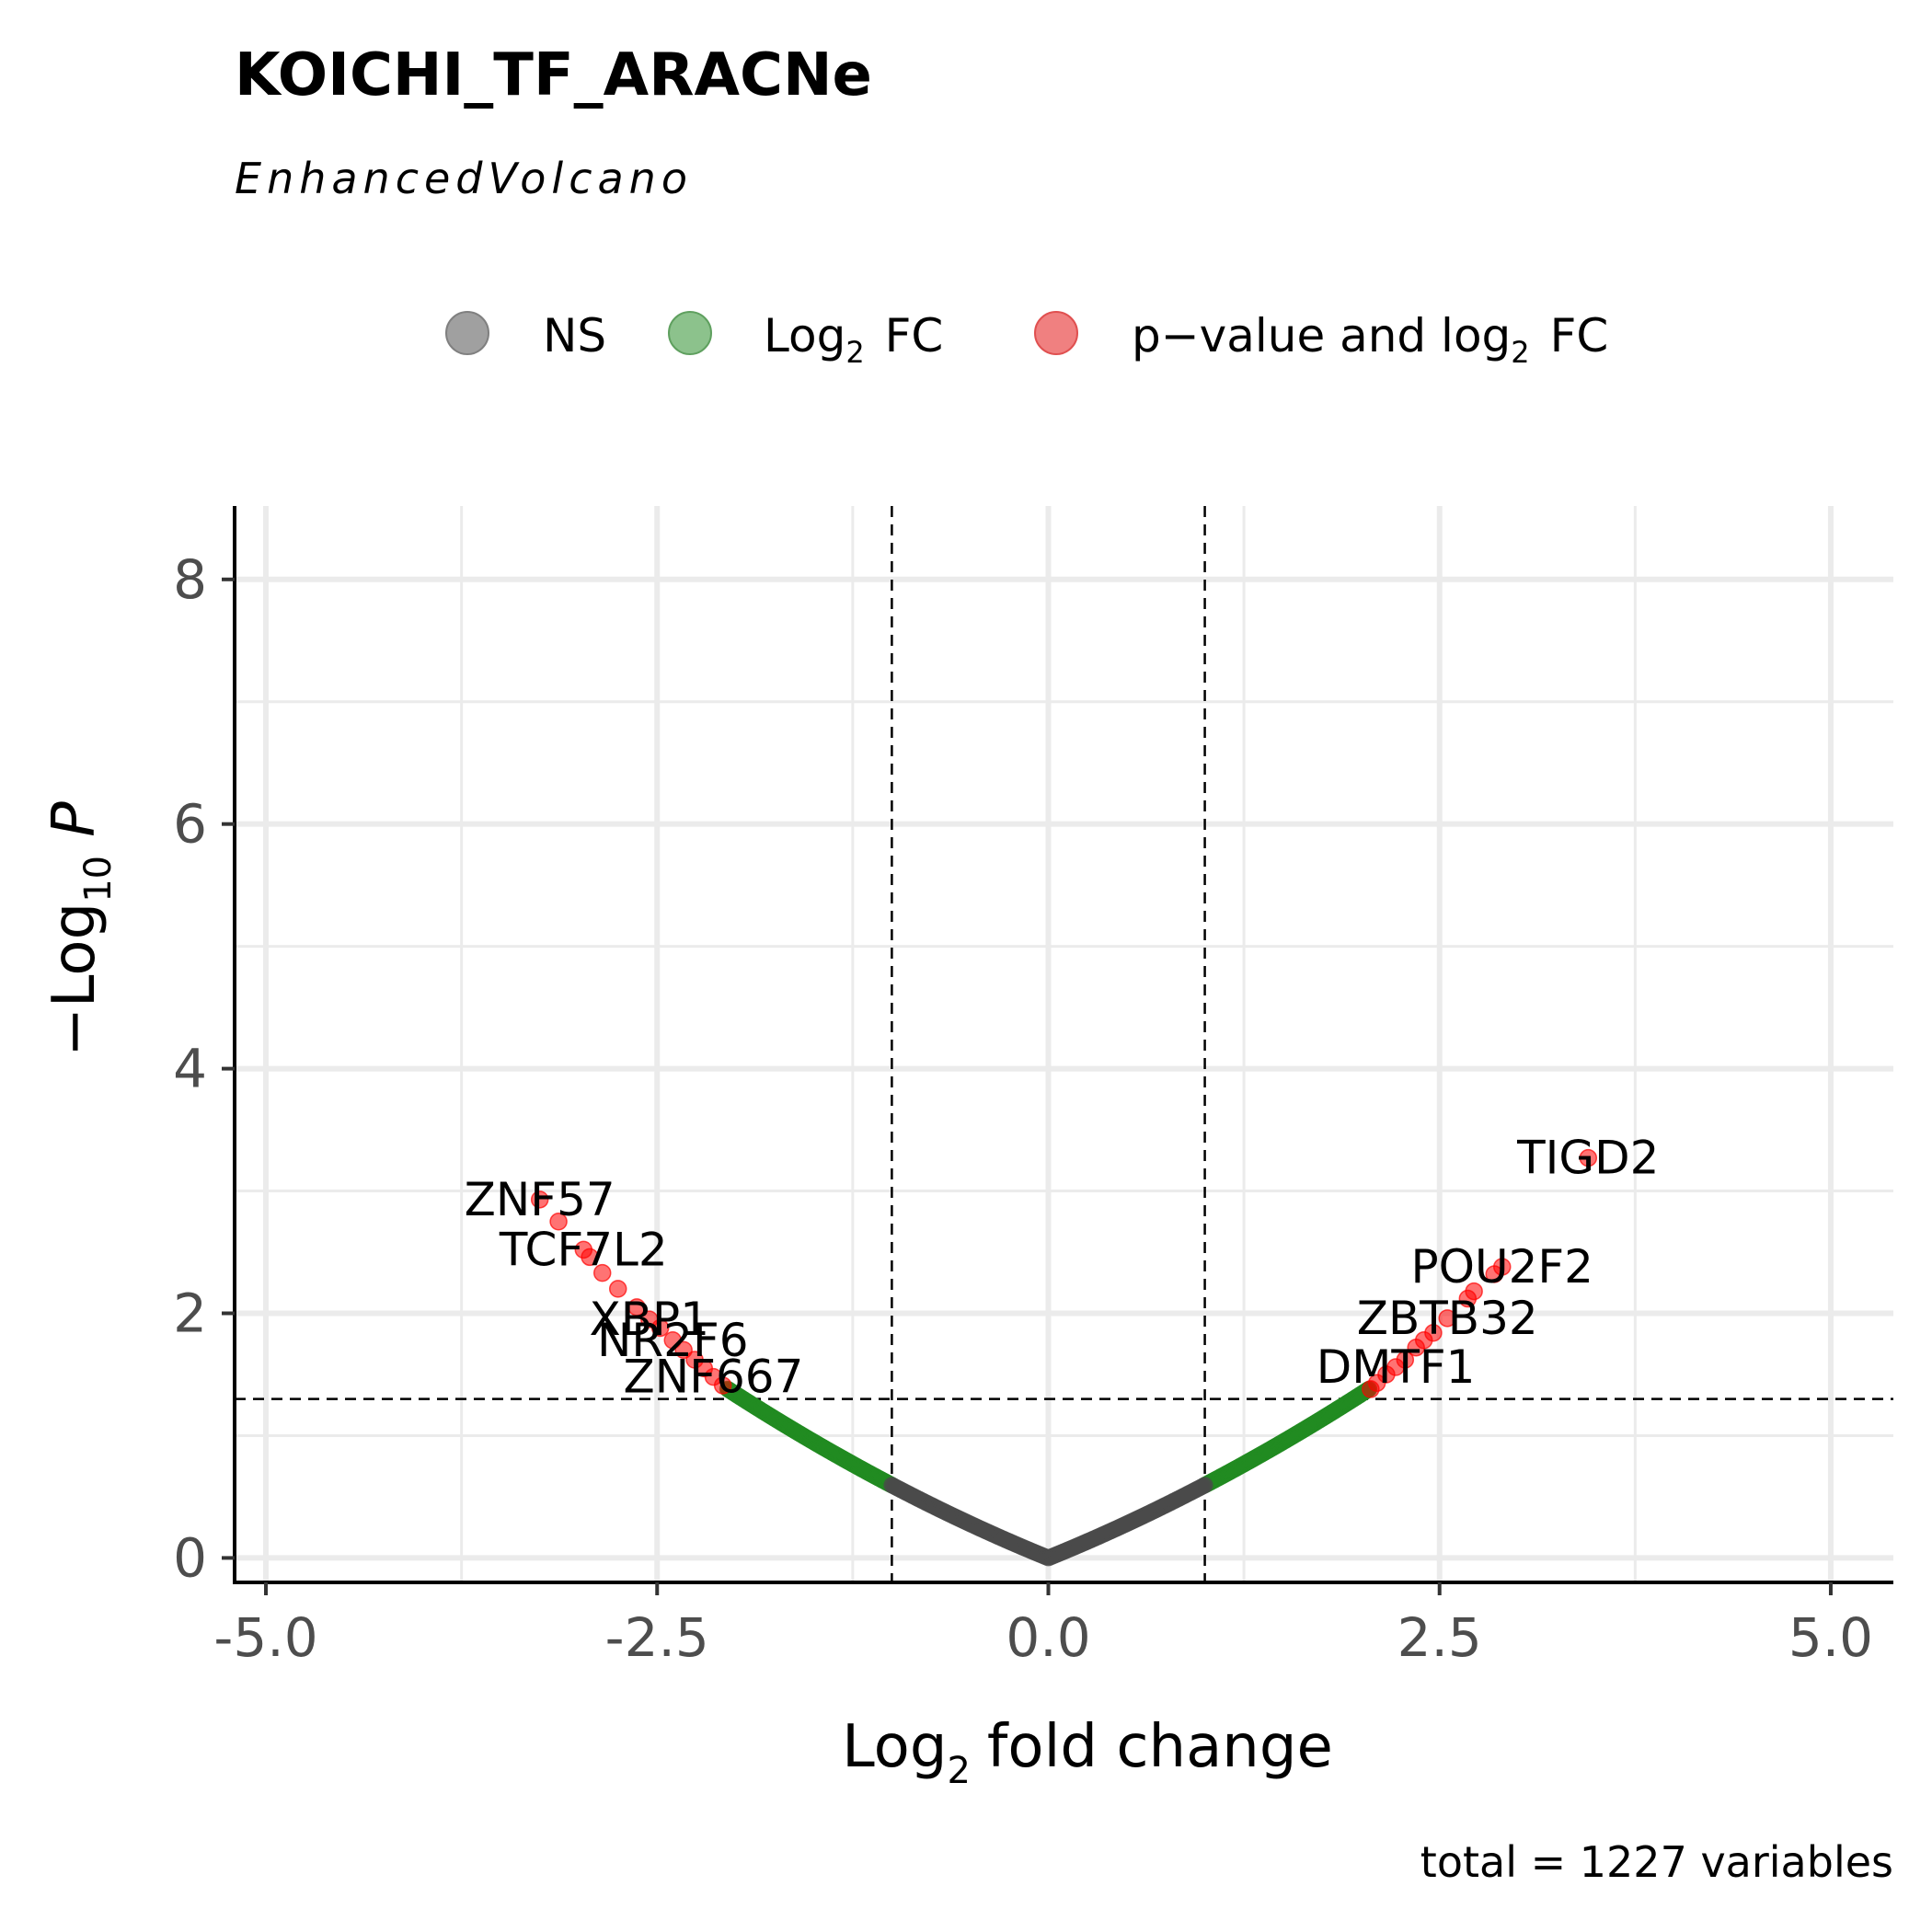  What do you see at coordinates (853, 339) in the screenshot?
I see `legend-label-fc: Log2 FC` at bounding box center [853, 339].